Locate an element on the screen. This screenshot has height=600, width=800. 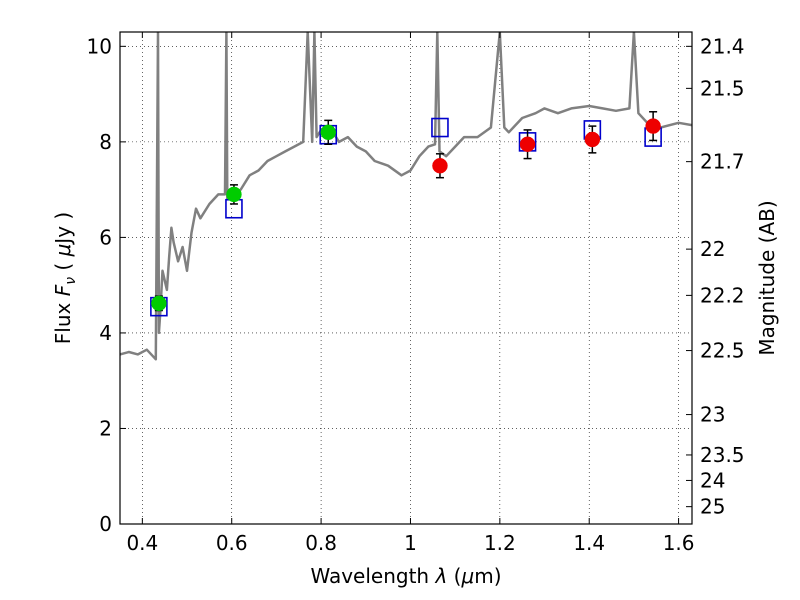
x-tick-label: 1.6 is located at coordinates (679, 543).